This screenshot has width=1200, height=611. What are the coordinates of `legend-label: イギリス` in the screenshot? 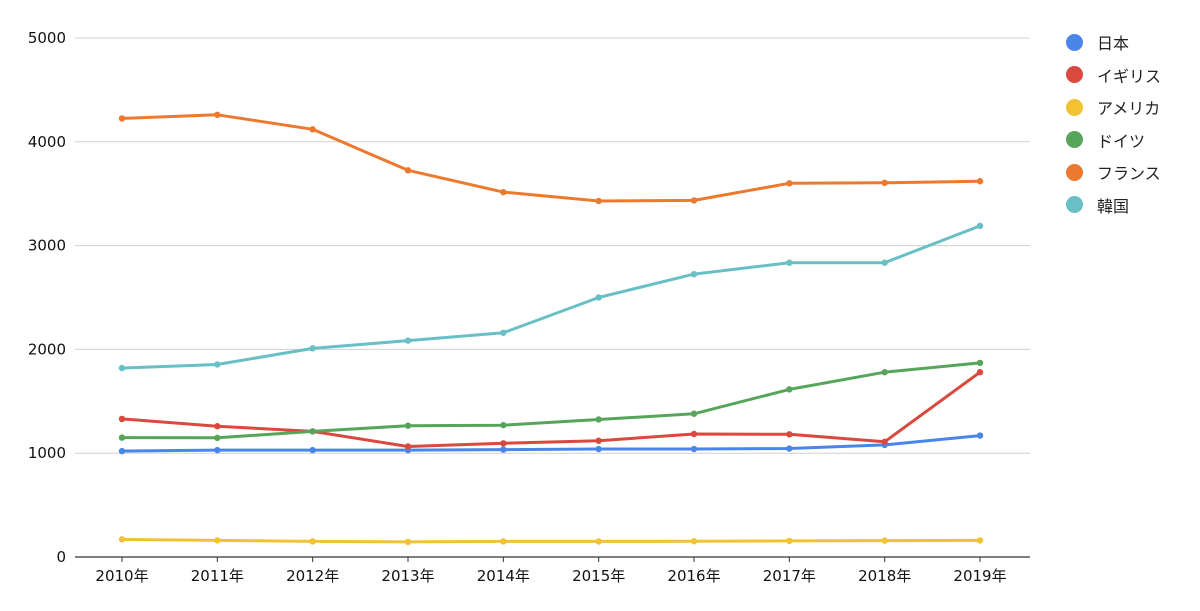 It's located at (1129, 76).